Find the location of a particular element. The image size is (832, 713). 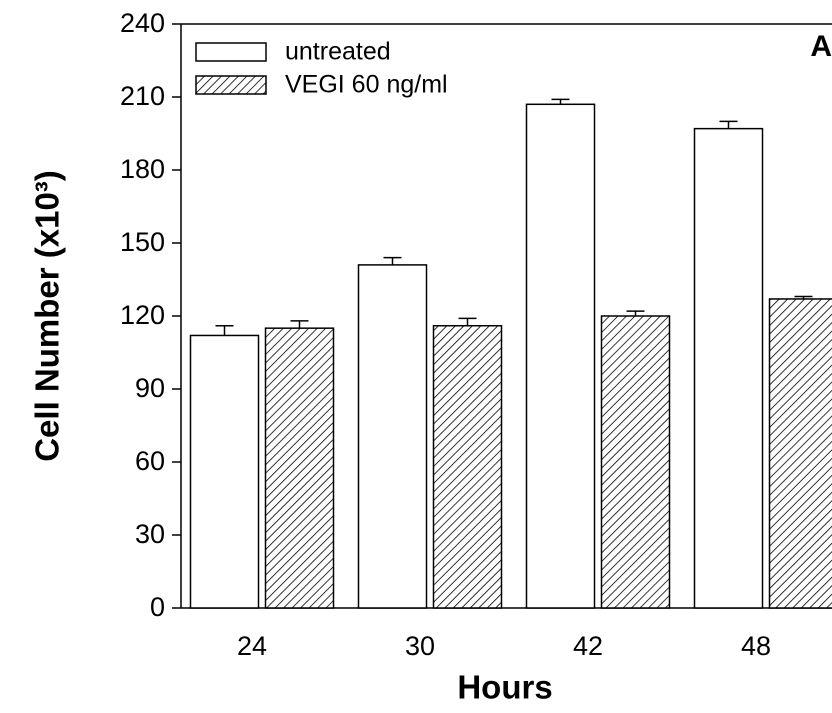

x-tick-label: 42 is located at coordinates (588, 646).